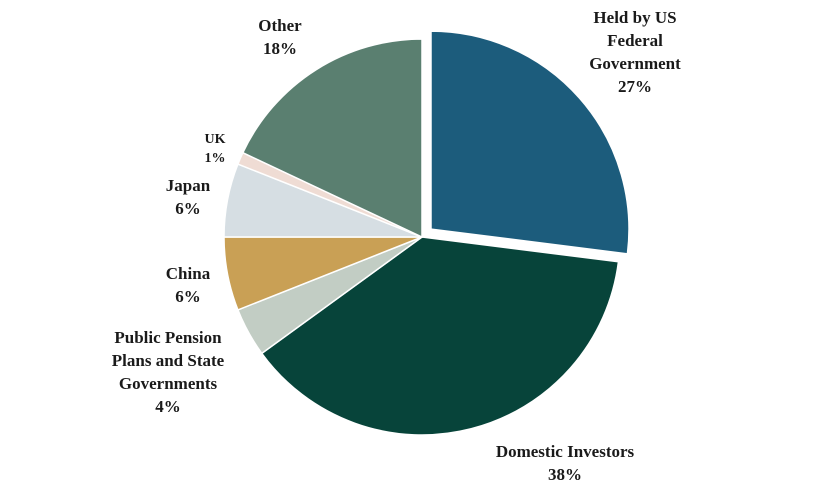 Image resolution: width=813 pixels, height=496 pixels. What do you see at coordinates (168, 406) in the screenshot?
I see `slice-value-label: 4%` at bounding box center [168, 406].